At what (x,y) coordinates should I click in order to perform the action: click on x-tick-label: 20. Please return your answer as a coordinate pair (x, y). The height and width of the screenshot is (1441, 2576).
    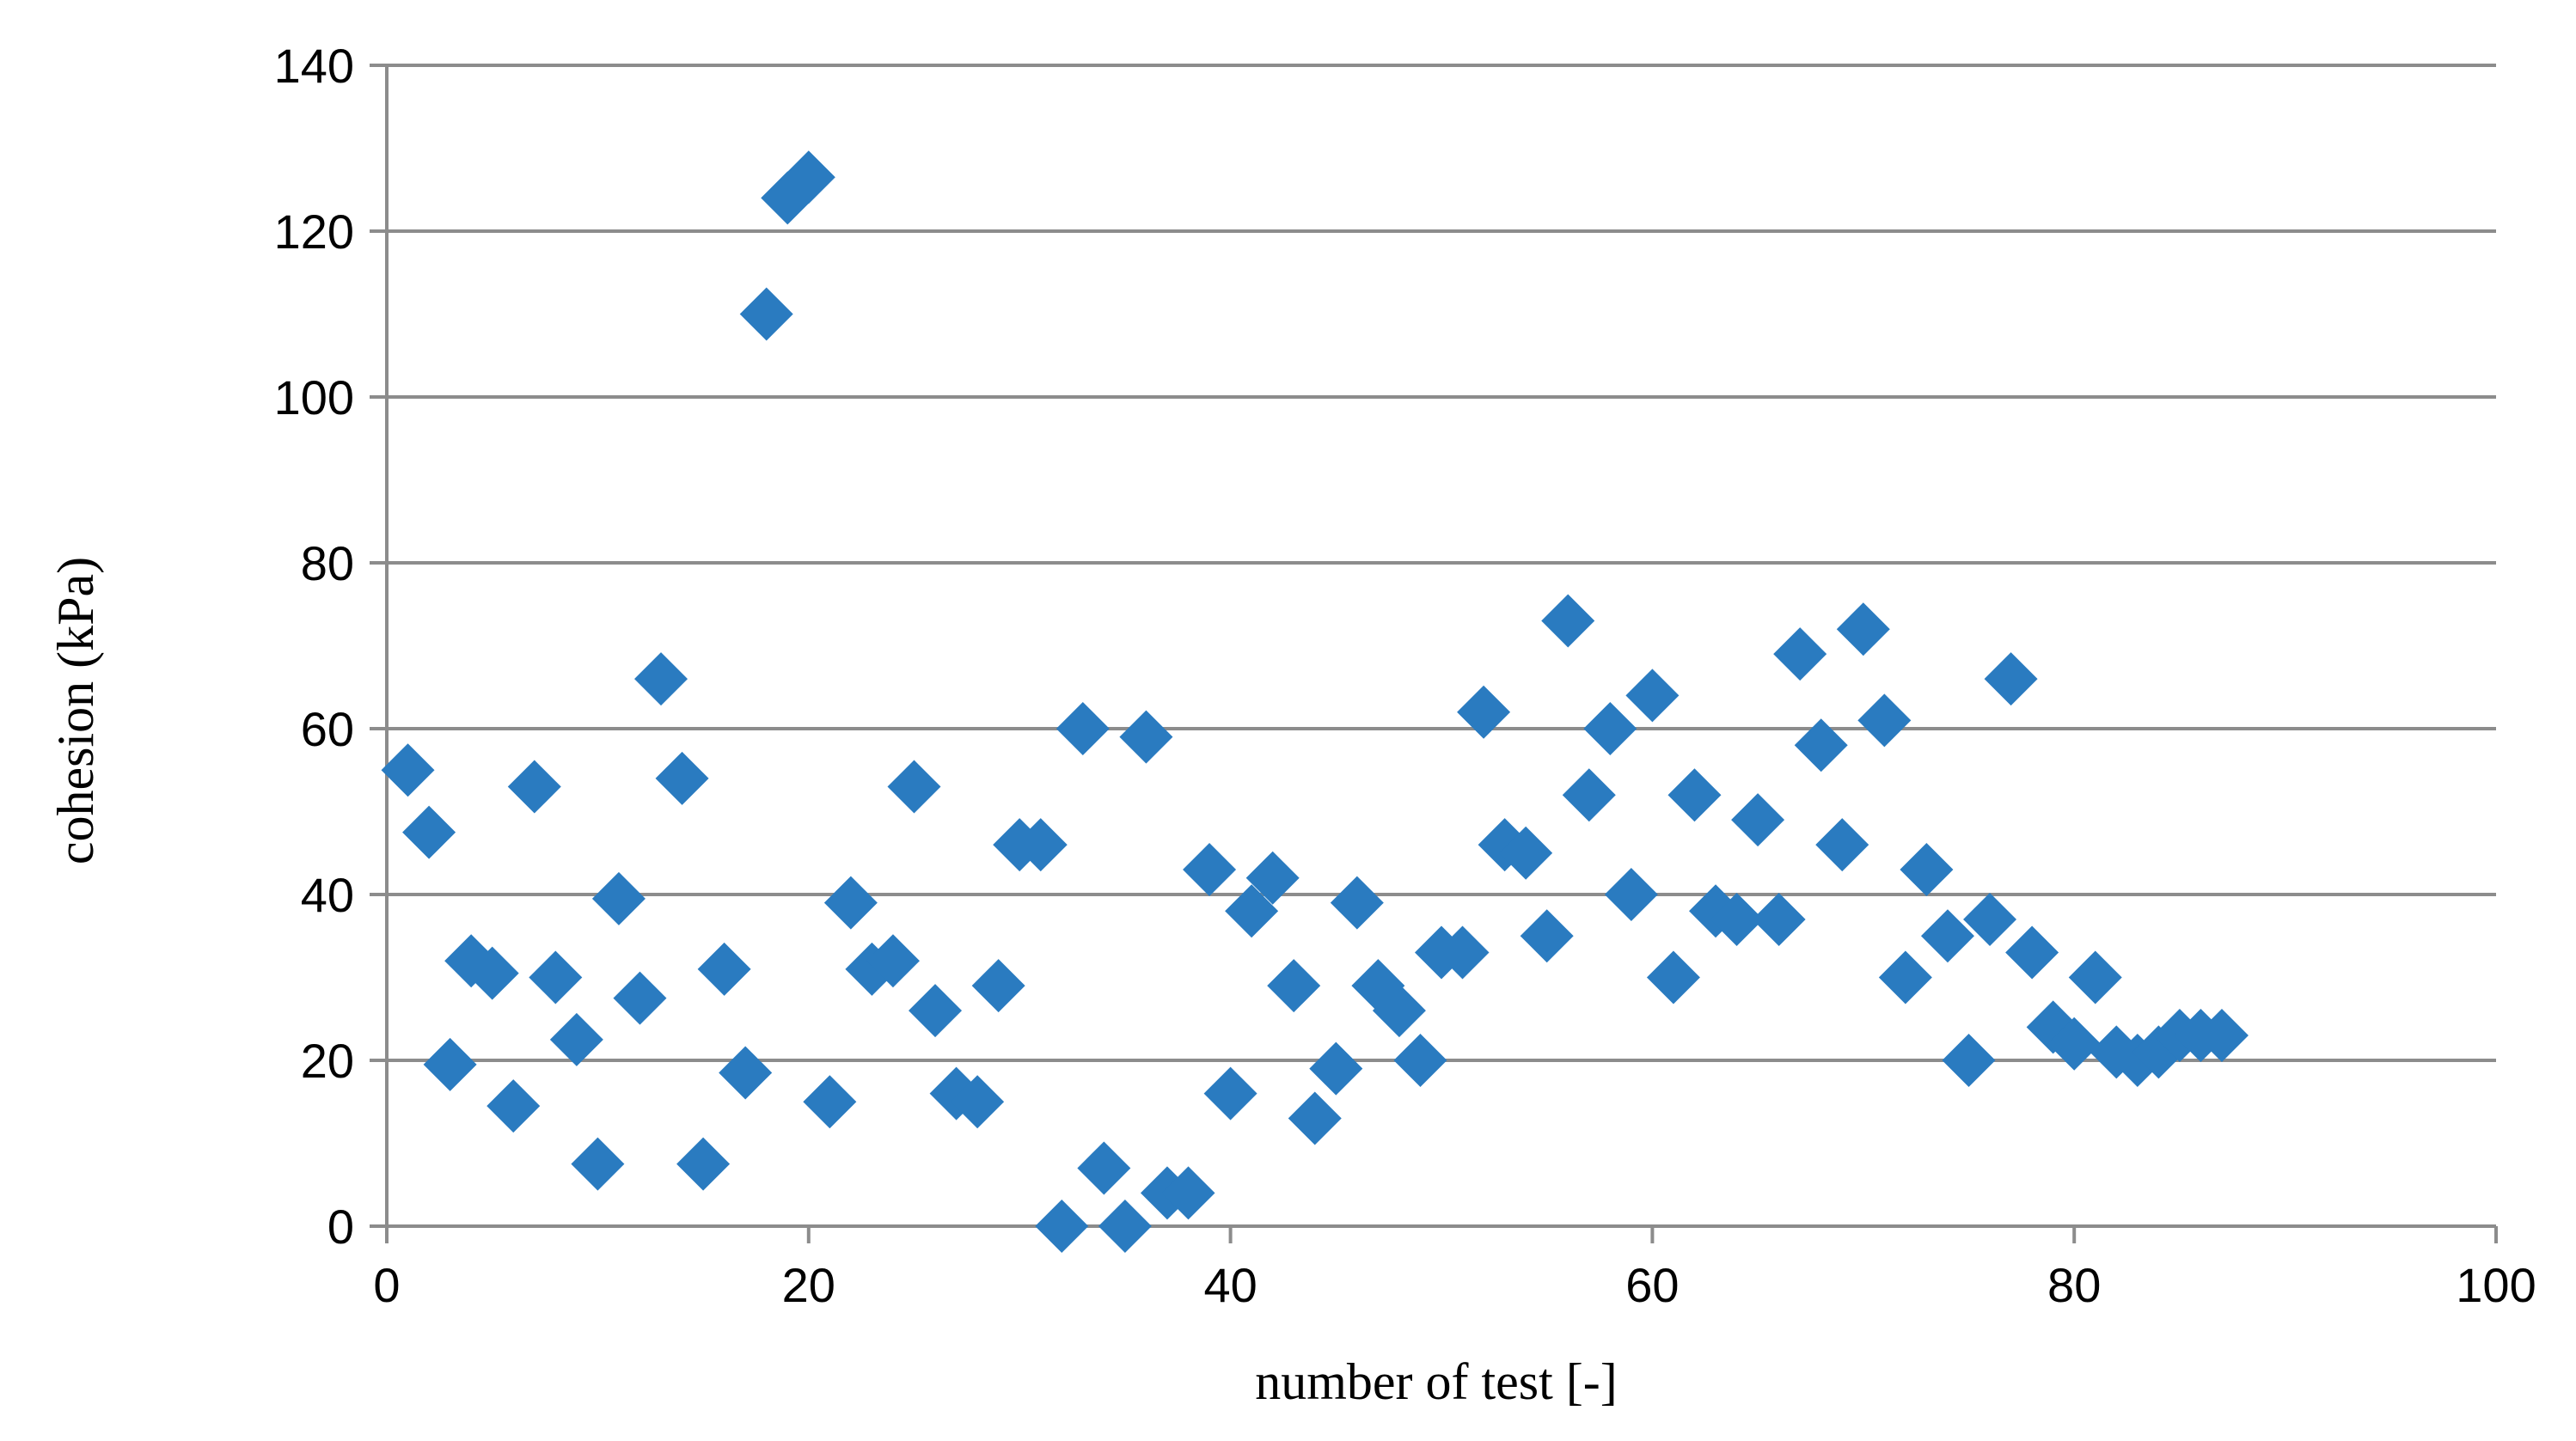
    Looking at the image, I should click on (808, 1285).